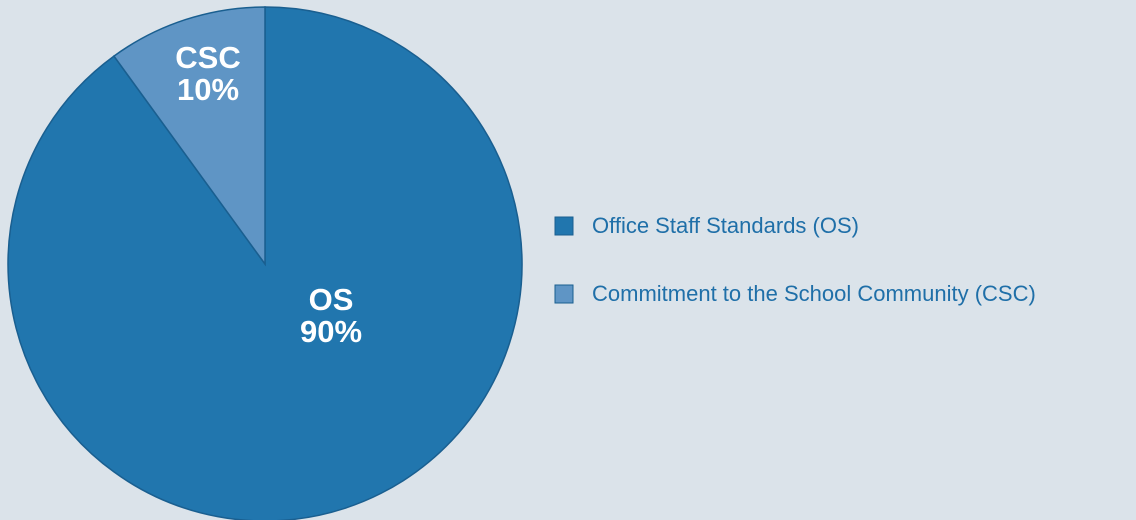 This screenshot has height=520, width=1136. I want to click on slice-label: OS, so click(331, 299).